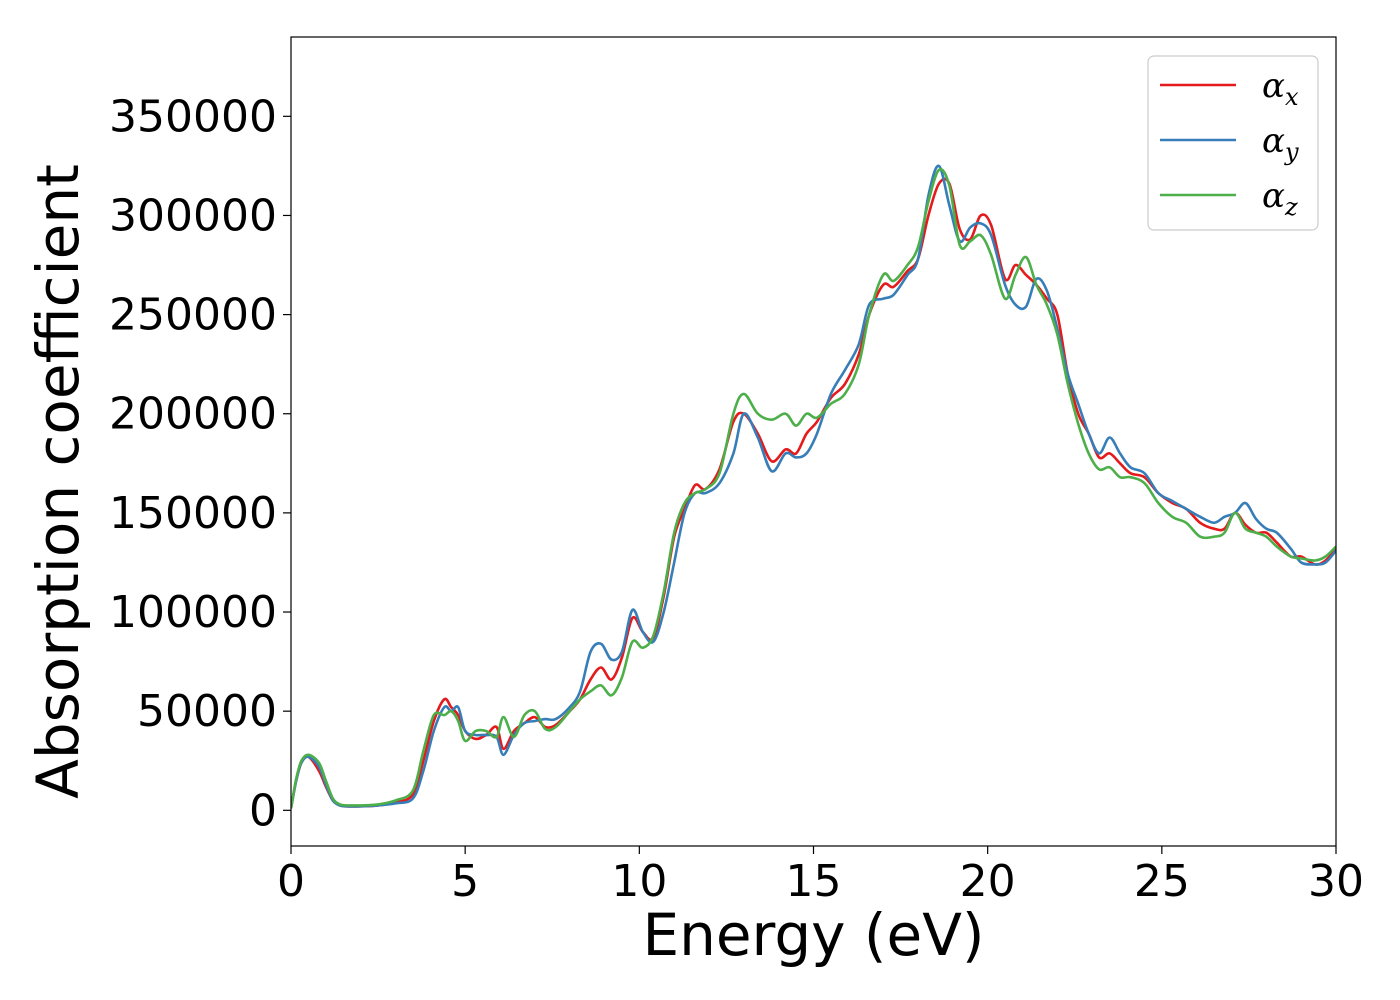  What do you see at coordinates (193, 612) in the screenshot?
I see `y-tick-label: 100000` at bounding box center [193, 612].